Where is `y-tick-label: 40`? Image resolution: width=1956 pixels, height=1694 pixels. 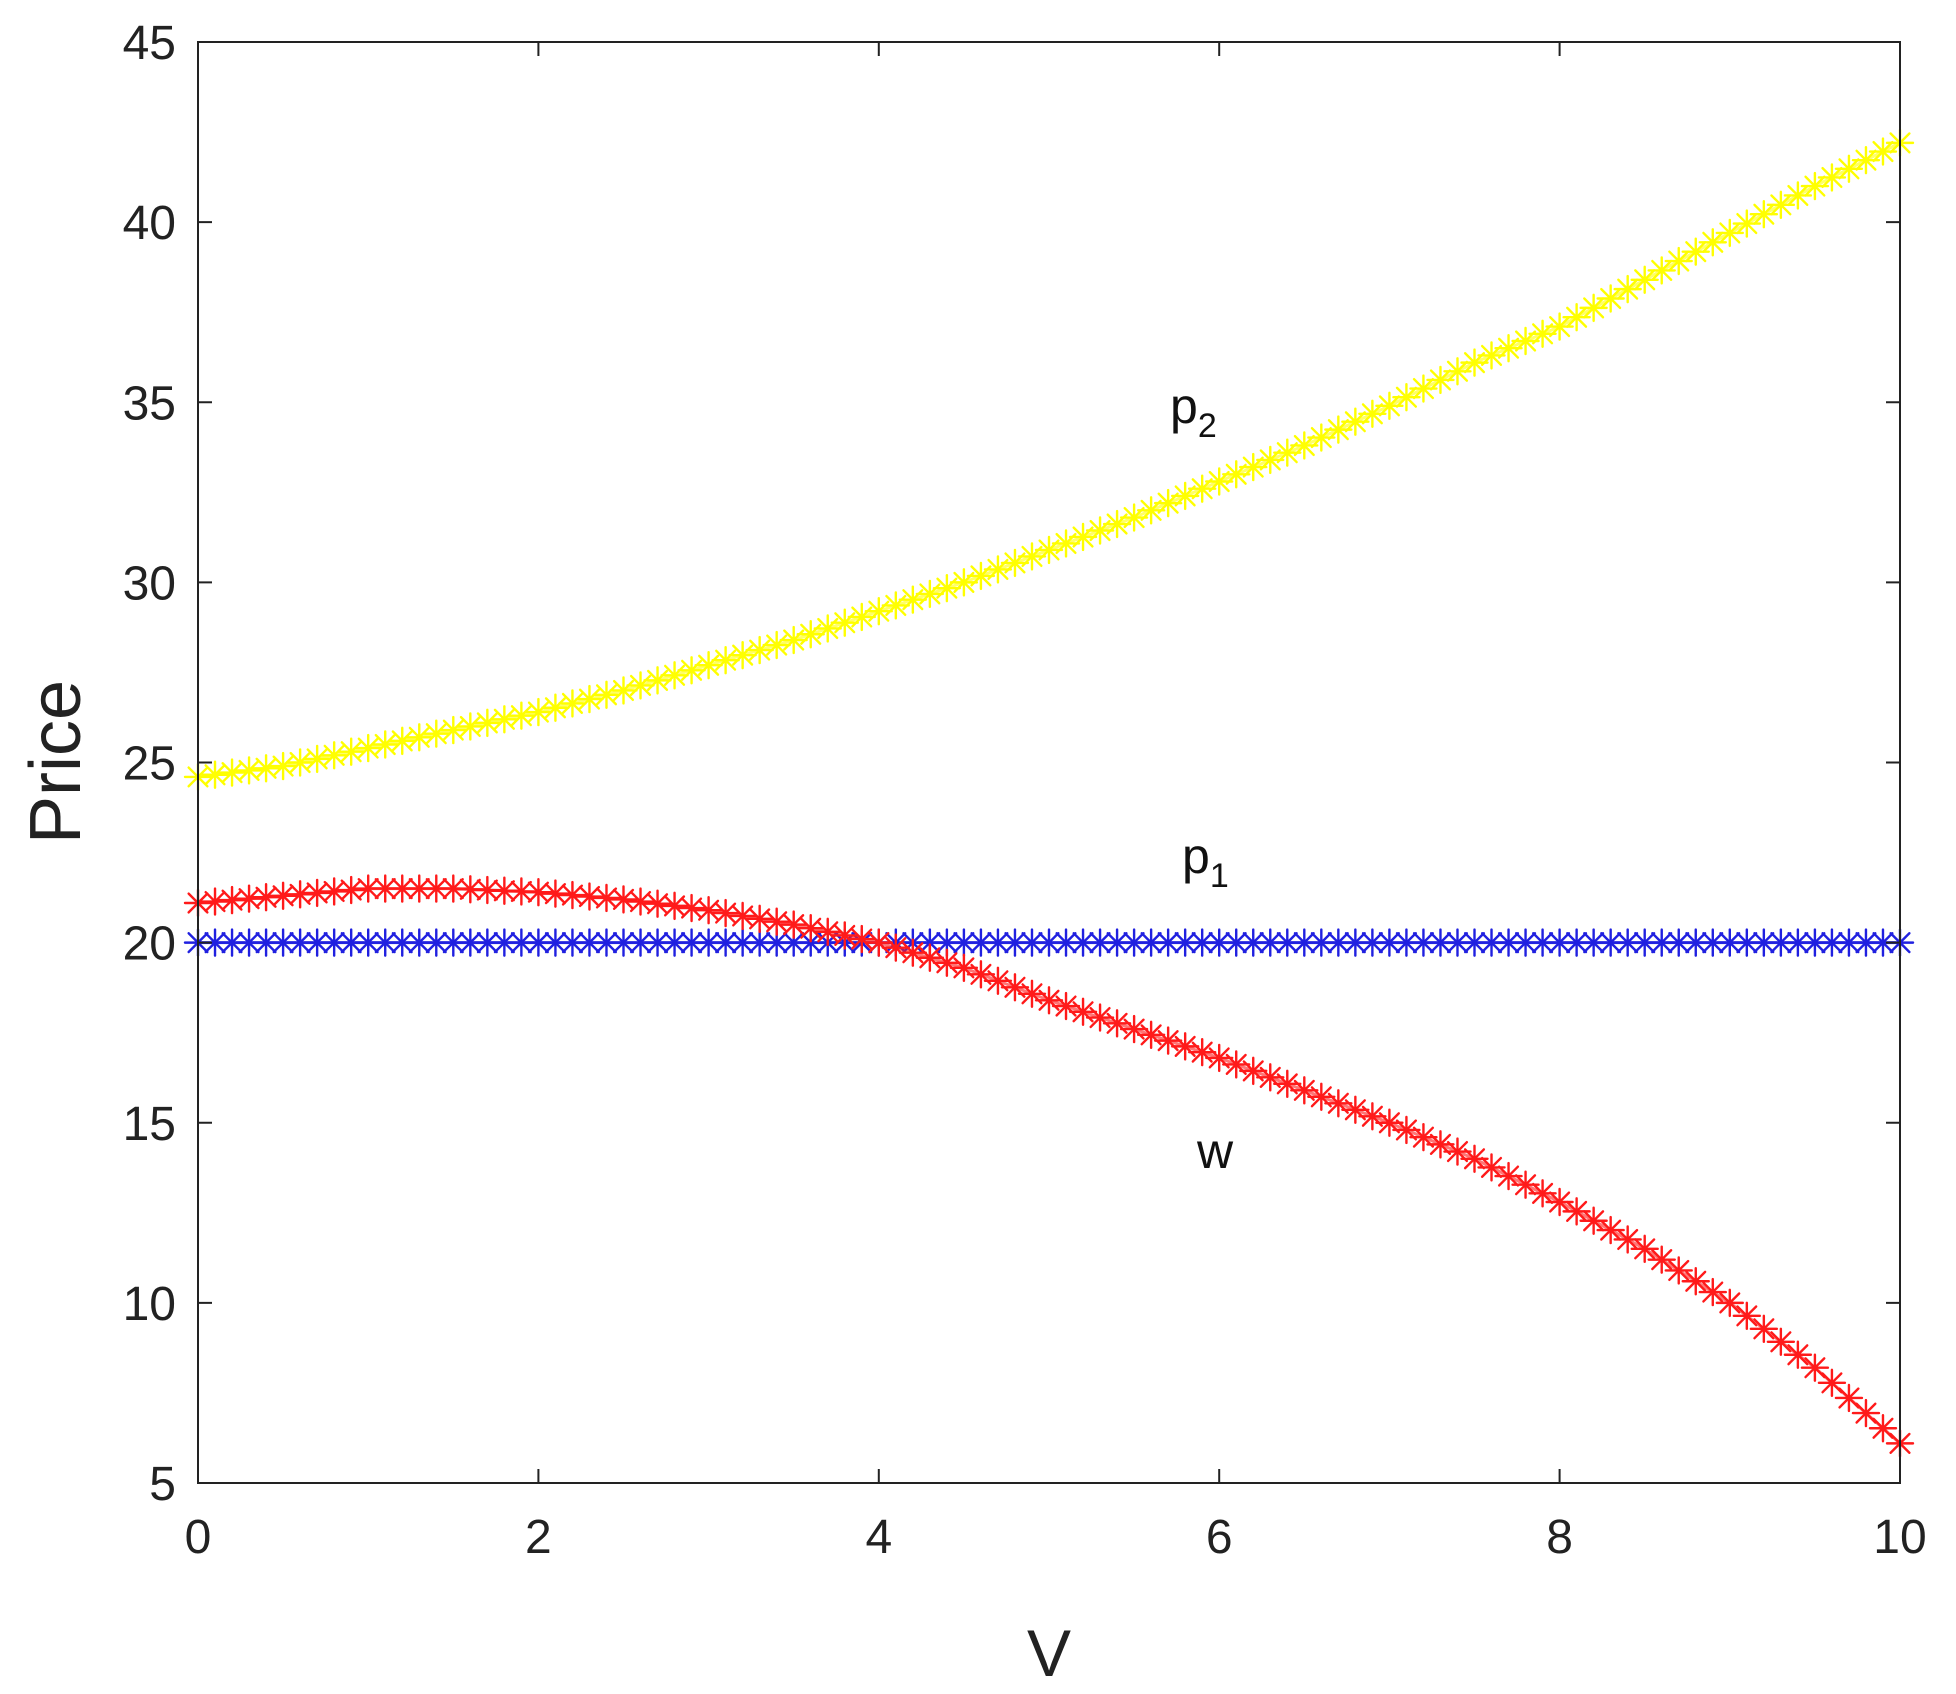
y-tick-label: 40 is located at coordinates (149, 223).